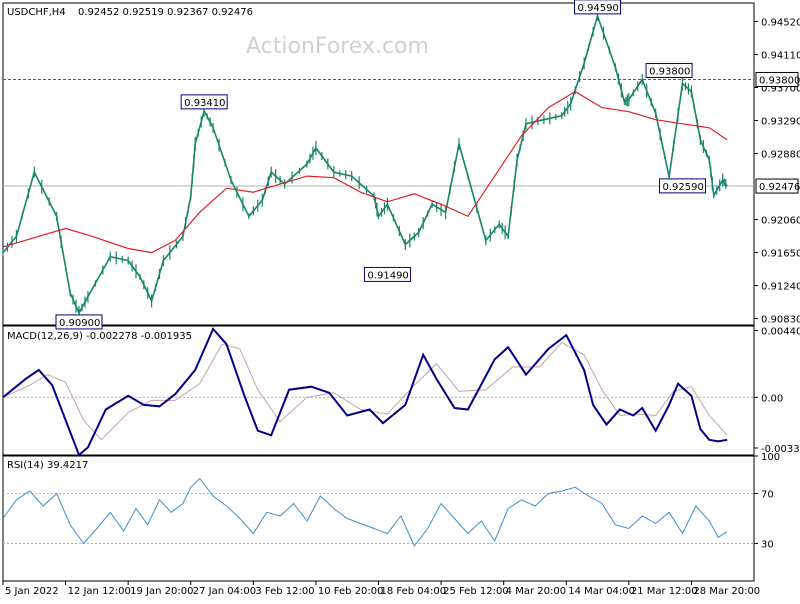 The width and height of the screenshot is (800, 604). Describe the element at coordinates (780, 56) in the screenshot. I see `price-y-tick-label: 0.94110` at that location.